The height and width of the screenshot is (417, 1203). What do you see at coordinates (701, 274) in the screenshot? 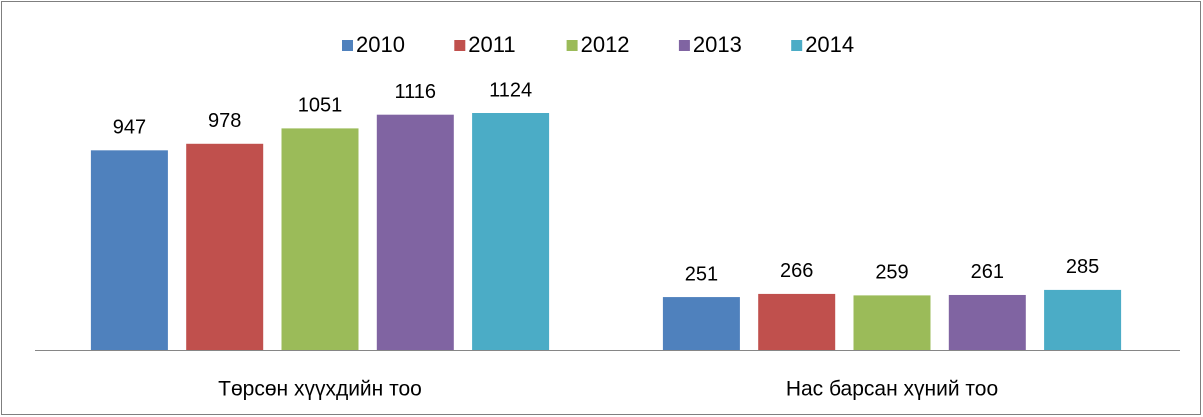
I see `data-label: 251` at bounding box center [701, 274].